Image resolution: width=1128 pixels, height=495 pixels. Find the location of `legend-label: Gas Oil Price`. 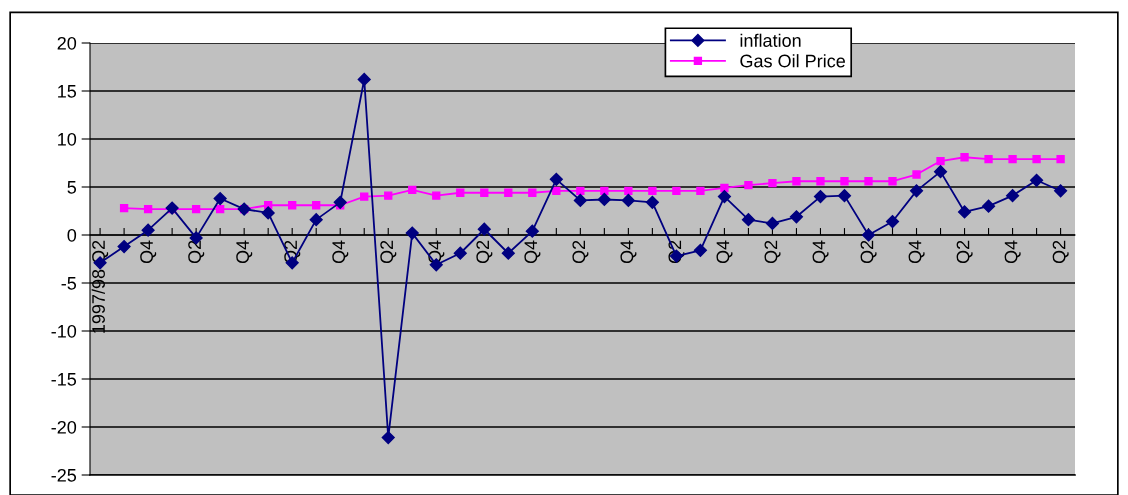

legend-label: Gas Oil Price is located at coordinates (792, 61).